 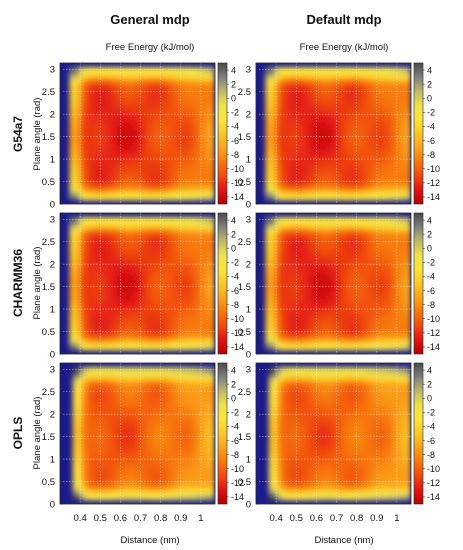 What do you see at coordinates (52, 264) in the screenshot?
I see `y-tick-label: 2` at bounding box center [52, 264].